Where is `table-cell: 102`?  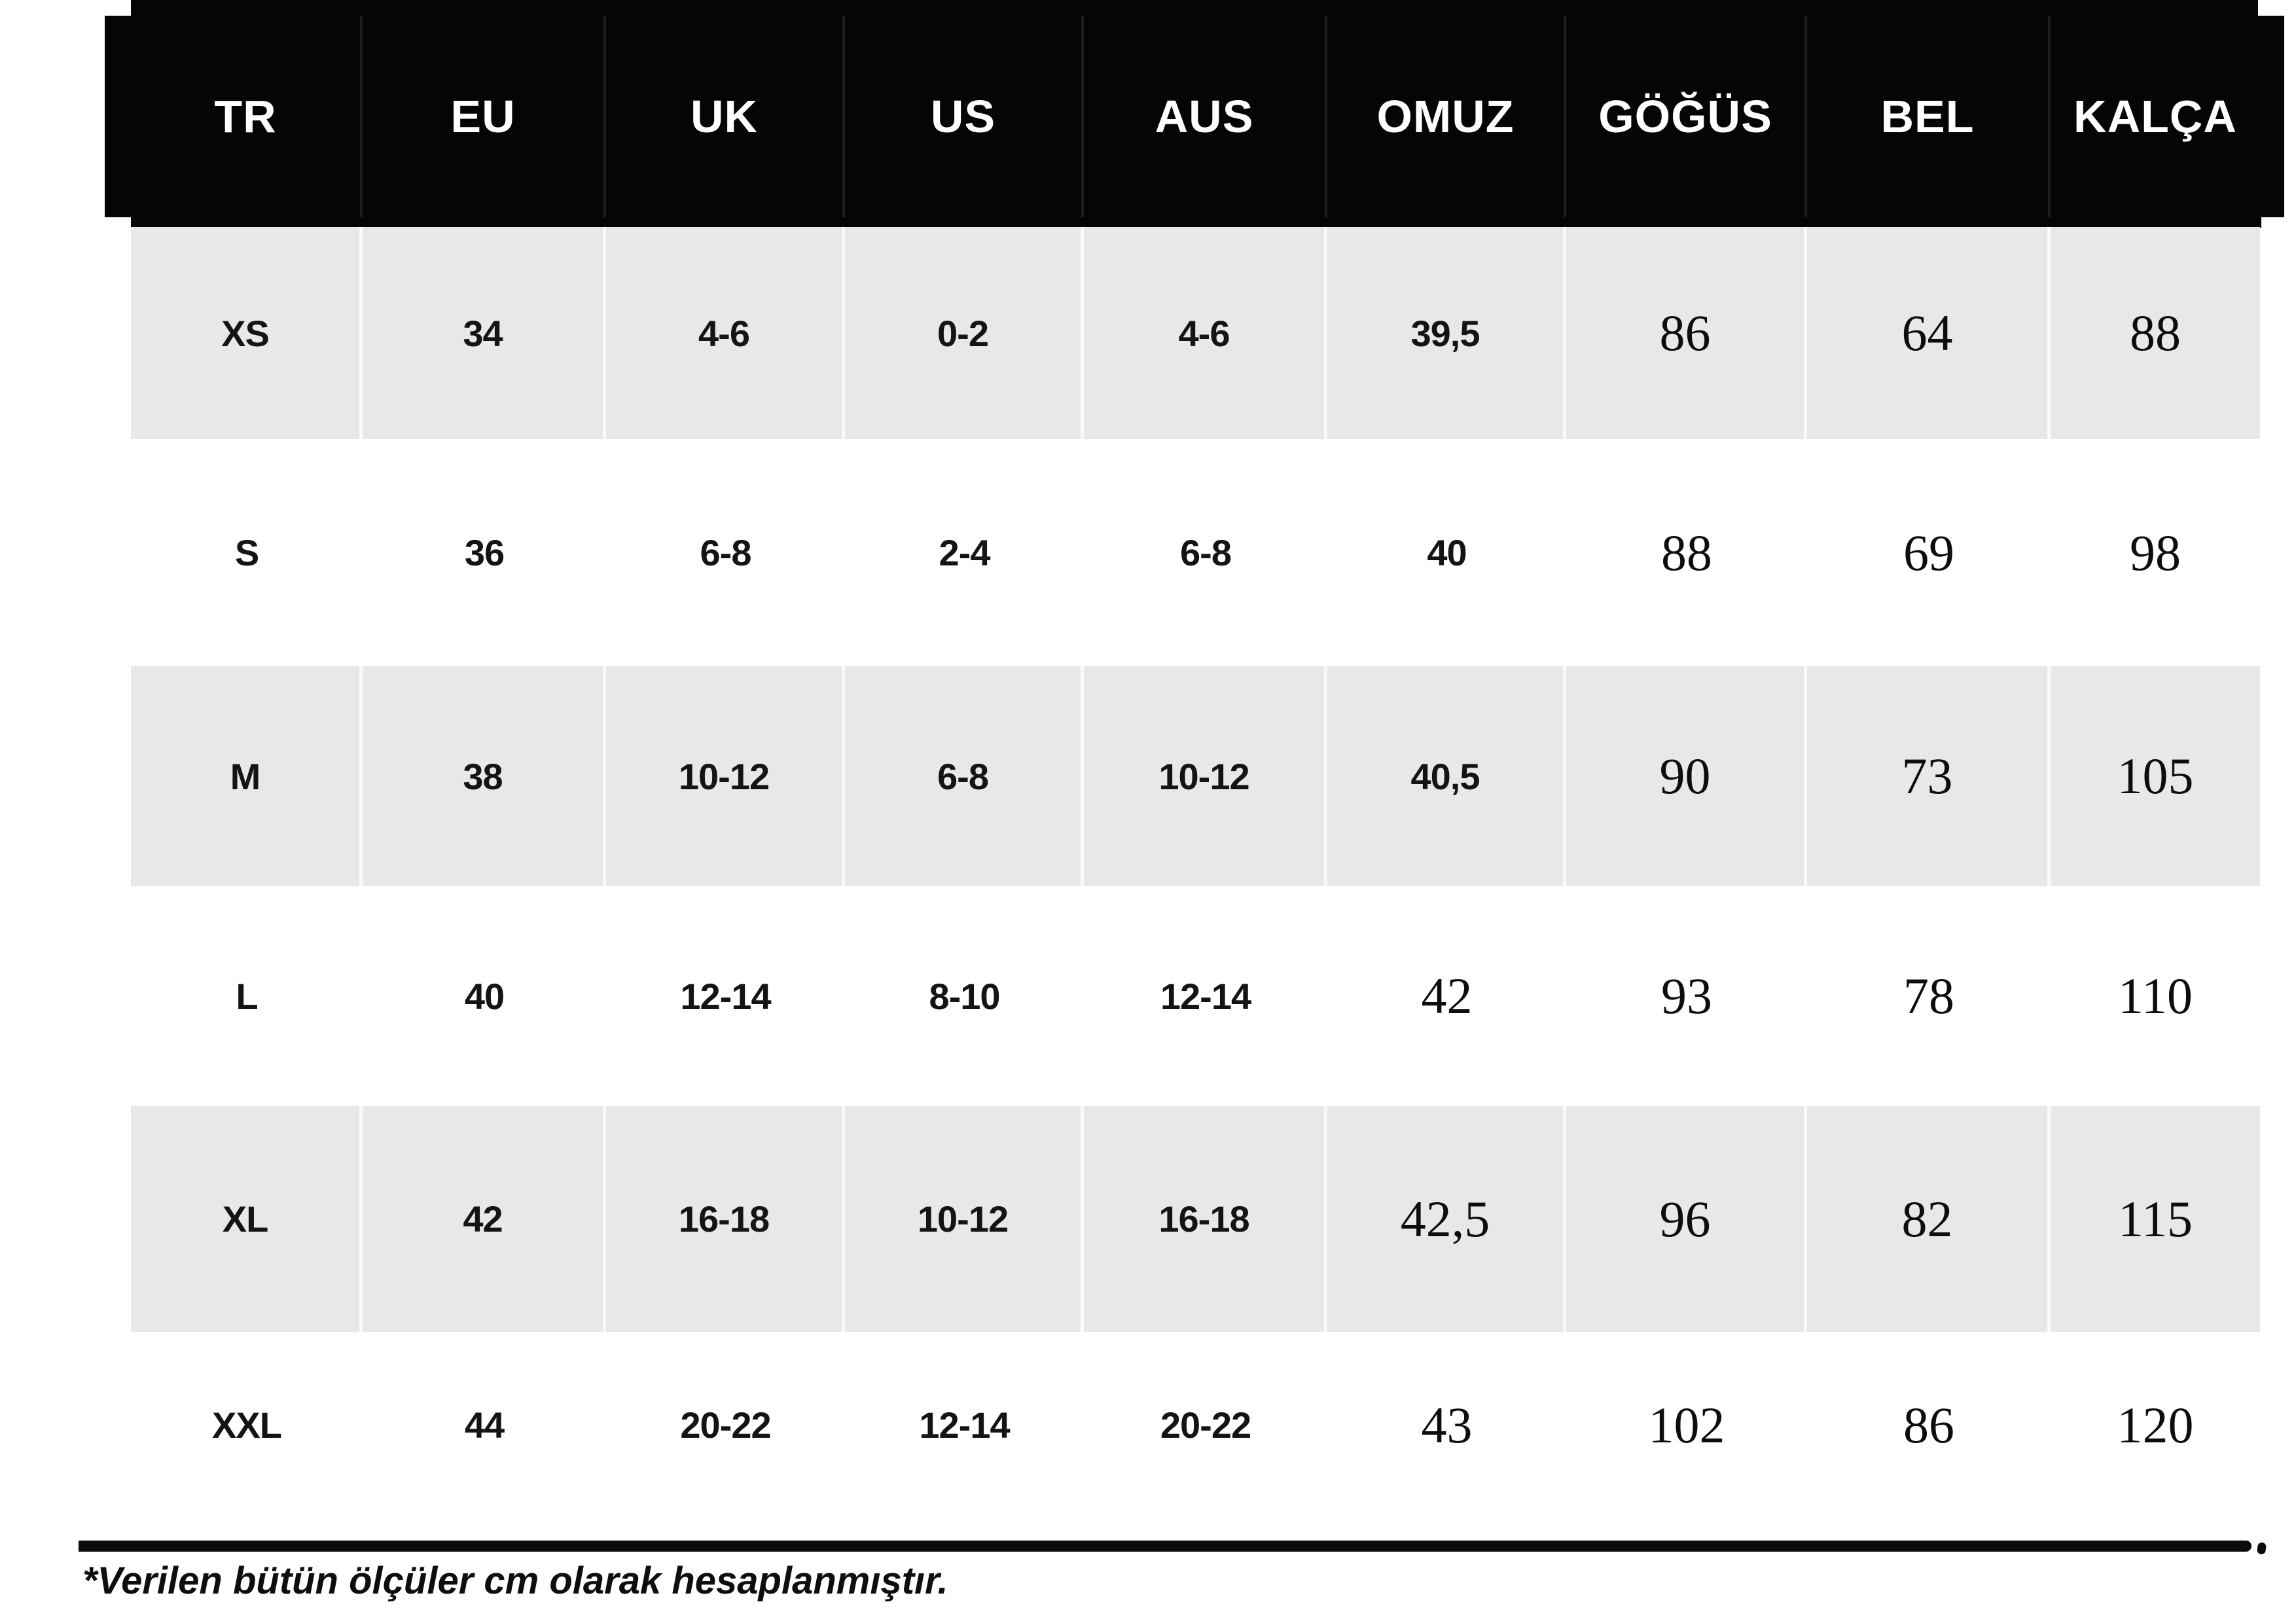
table-cell: 102 is located at coordinates (1686, 1425).